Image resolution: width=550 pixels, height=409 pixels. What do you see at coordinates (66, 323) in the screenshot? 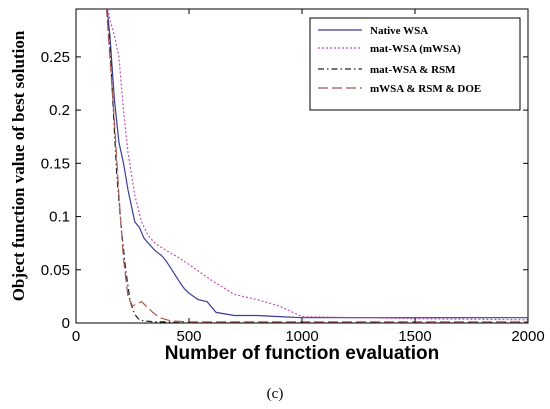
I see `y-tick-label: 0` at bounding box center [66, 323].